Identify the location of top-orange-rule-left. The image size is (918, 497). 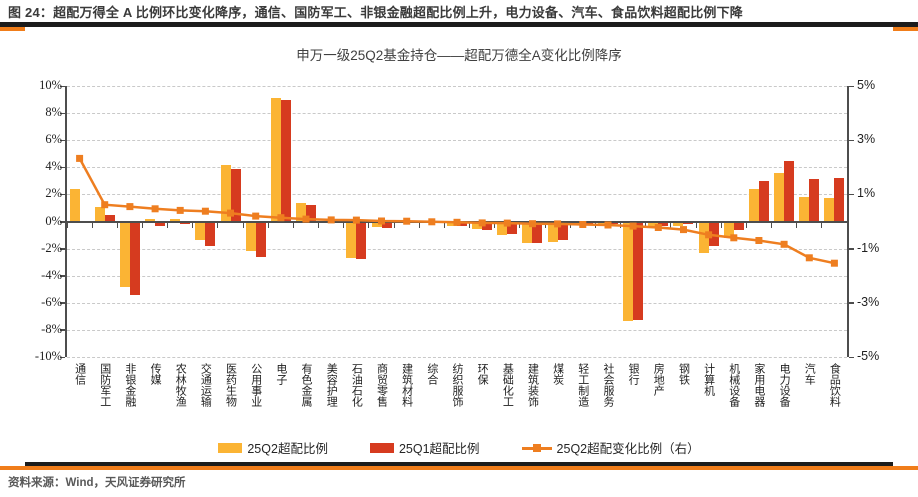
(12, 29).